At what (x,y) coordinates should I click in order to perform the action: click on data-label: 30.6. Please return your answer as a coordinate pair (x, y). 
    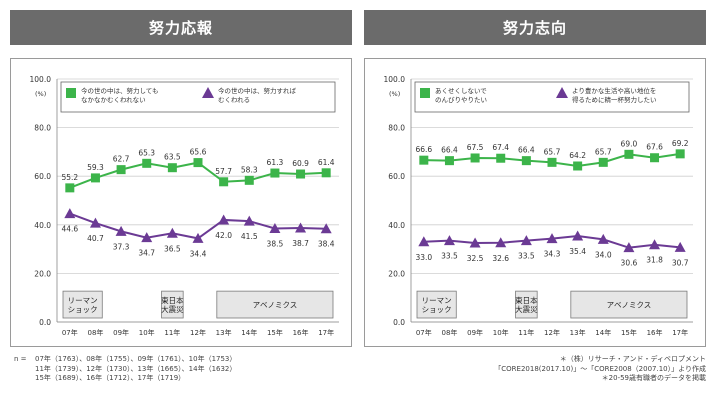
    Looking at the image, I should click on (629, 263).